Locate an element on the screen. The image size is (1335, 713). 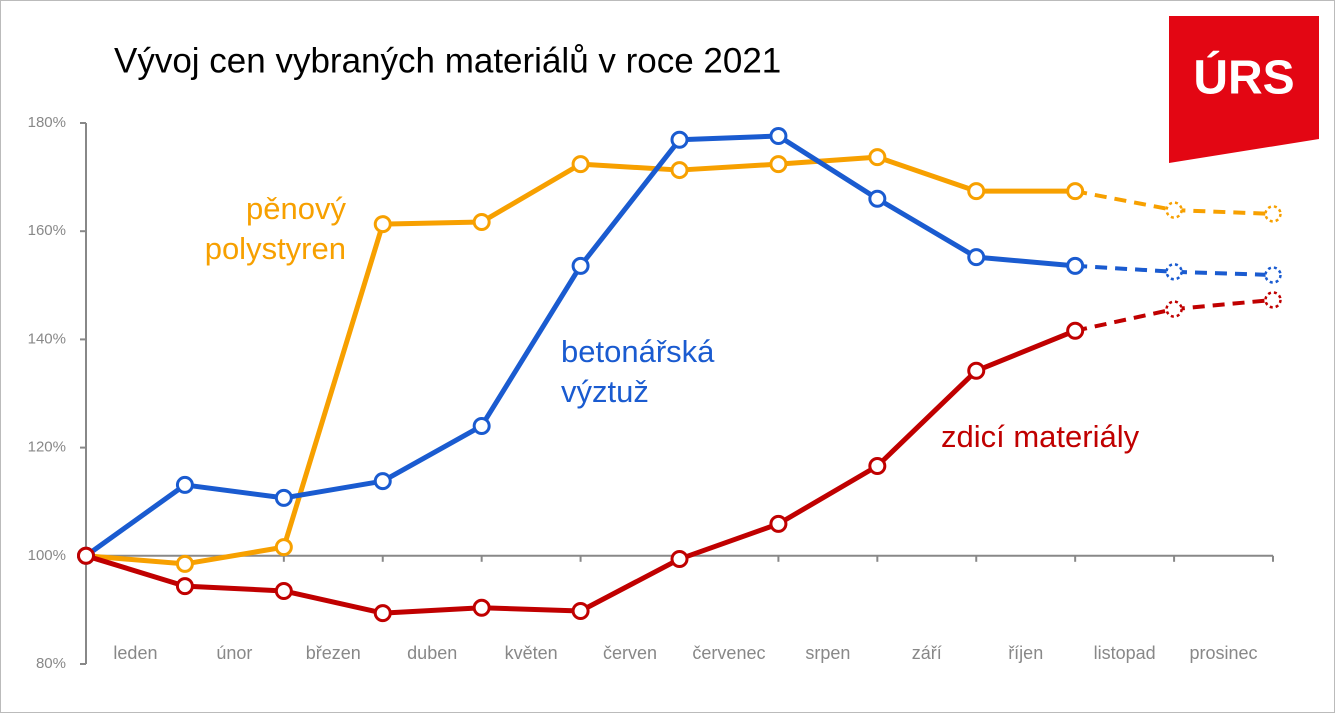
series-label: zdicí materiály is located at coordinates (1040, 436).